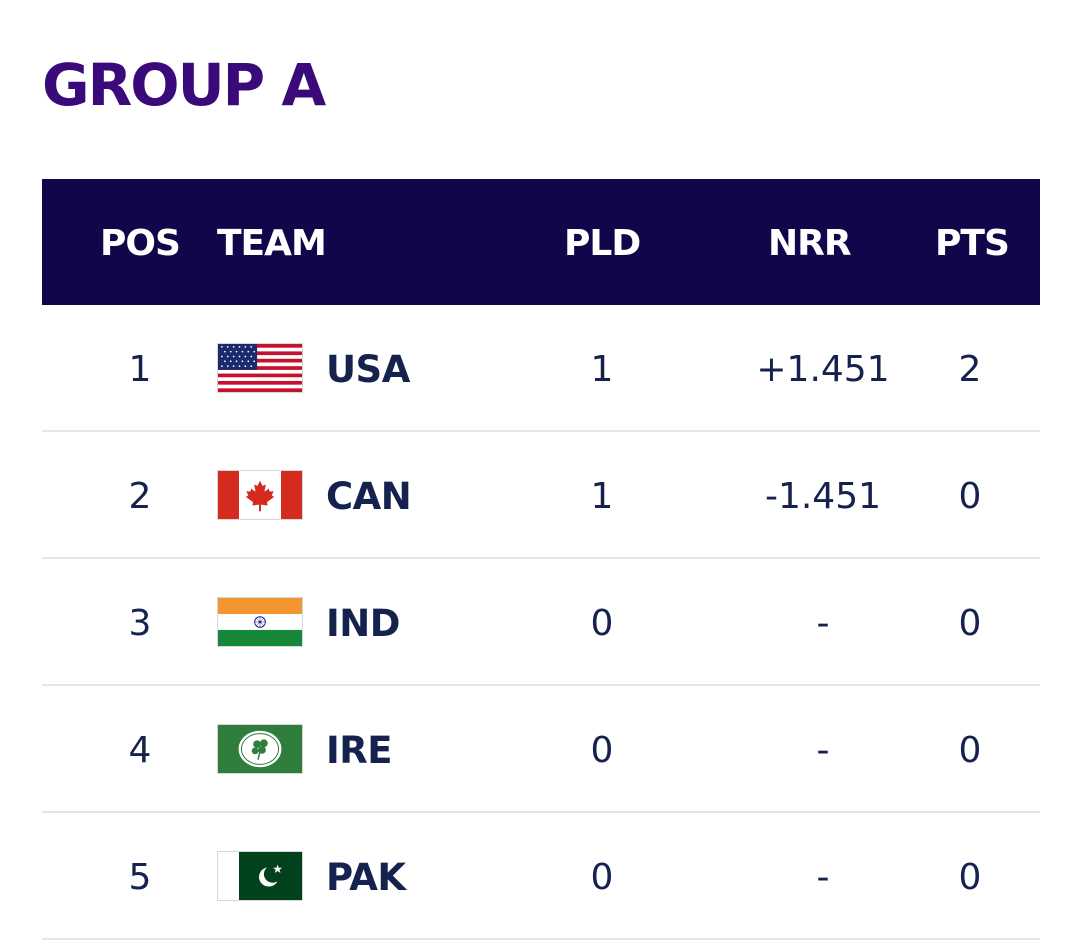  I want to click on table-row: 1, so click(541, 368).